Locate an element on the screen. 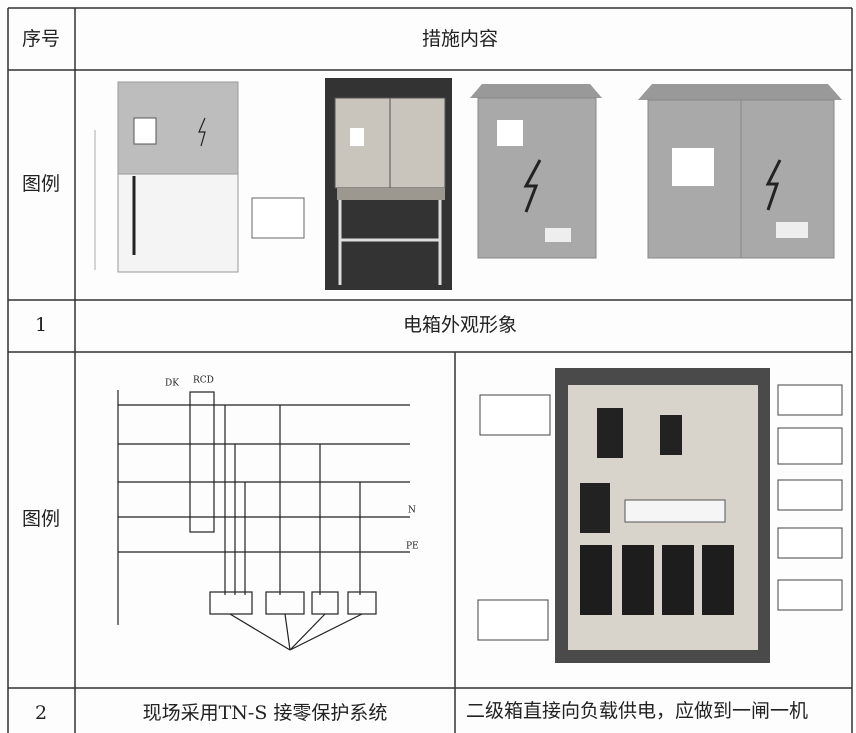 This screenshot has height=733, width=856. header-cell: 序号 is located at coordinates (41, 39).